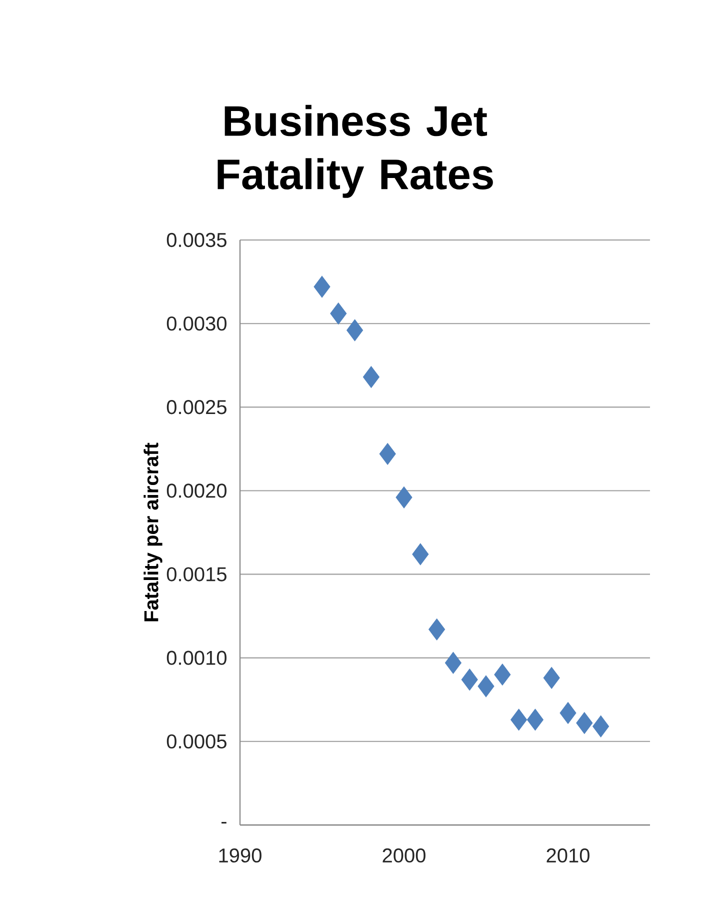  I want to click on chart-title: Business Jet Fatality Rates, so click(355, 151).